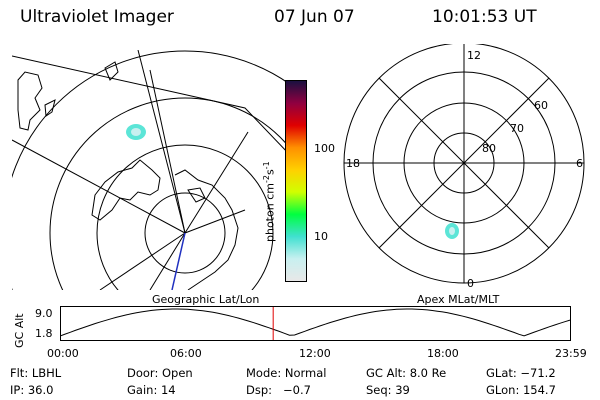 The width and height of the screenshot is (600, 400). Describe the element at coordinates (464, 163) in the screenshot. I see `diagonal-line` at that location.